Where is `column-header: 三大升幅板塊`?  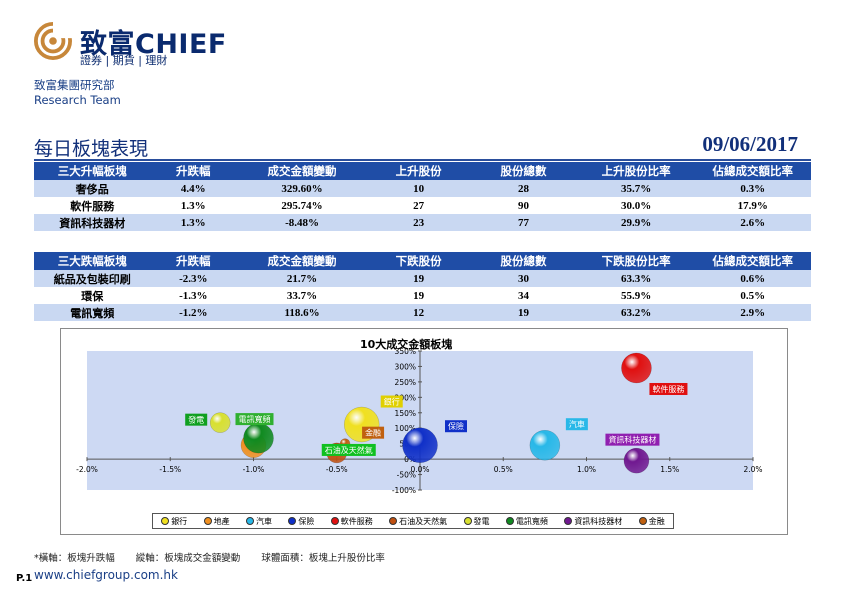
column-header: 三大升幅板塊 is located at coordinates (92, 171).